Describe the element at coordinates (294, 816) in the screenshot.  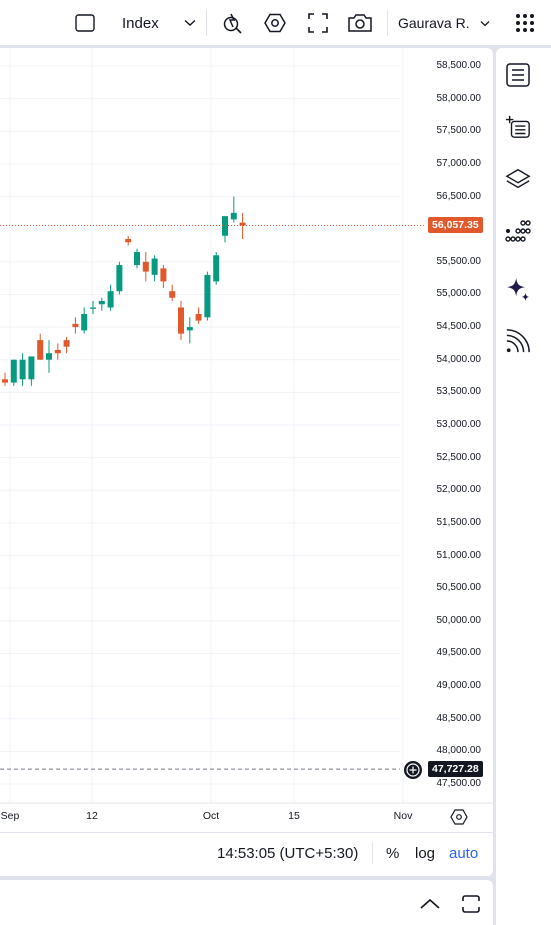
I see `time-axis-label: 15` at that location.